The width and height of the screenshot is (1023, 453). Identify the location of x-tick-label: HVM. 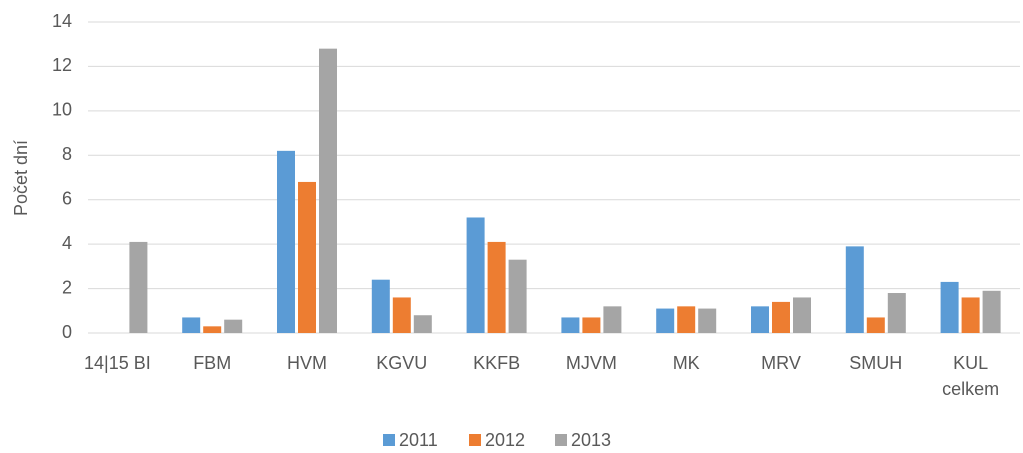
(307, 363).